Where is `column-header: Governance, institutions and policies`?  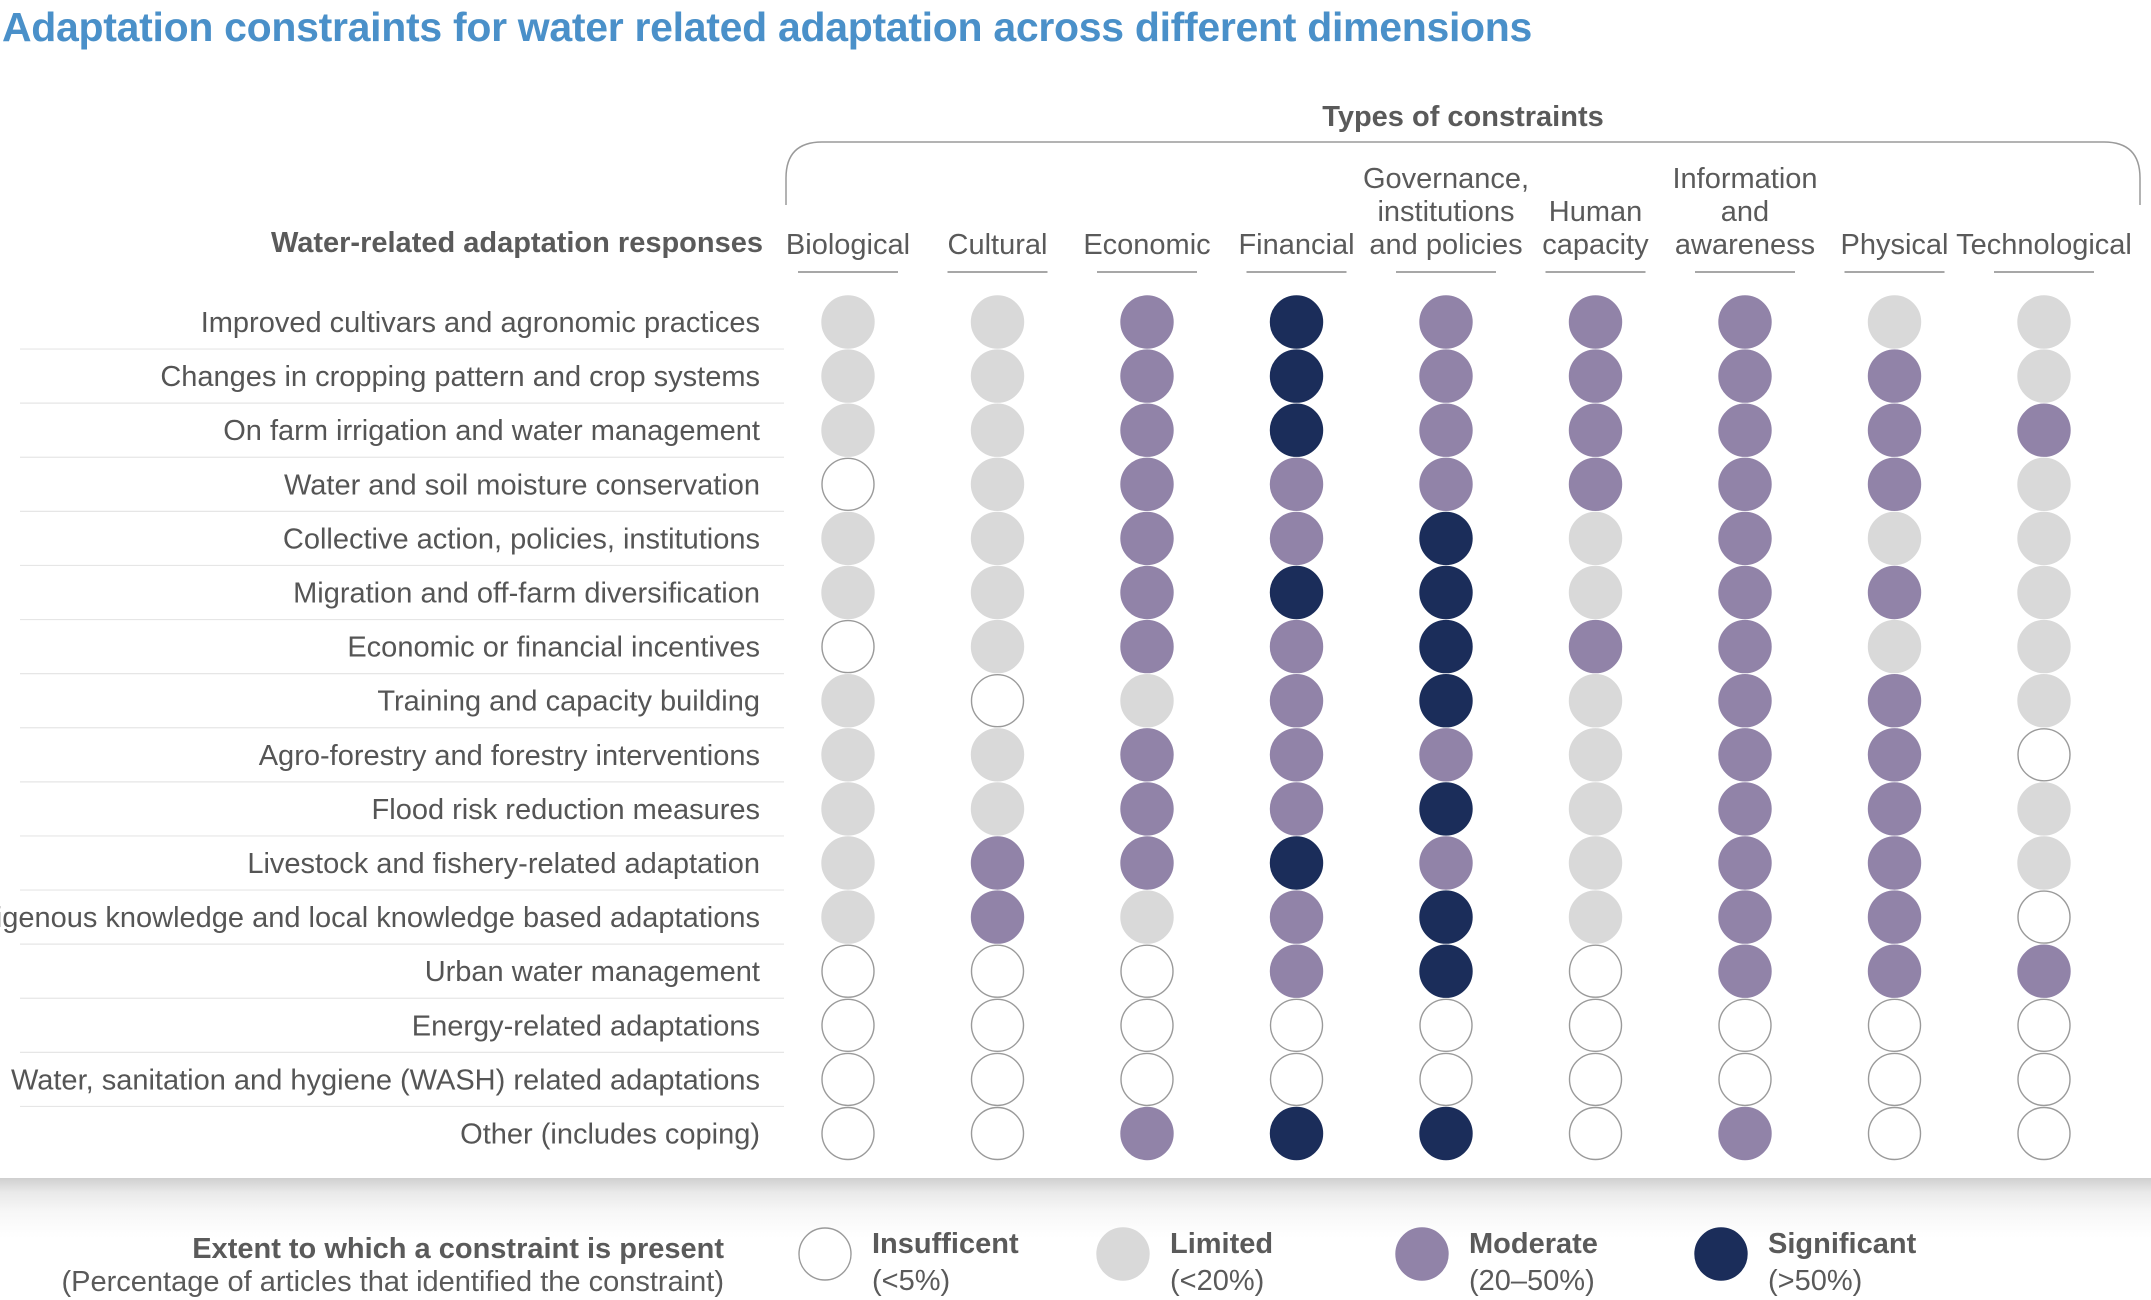
column-header: Governance, institutions and policies is located at coordinates (1446, 212).